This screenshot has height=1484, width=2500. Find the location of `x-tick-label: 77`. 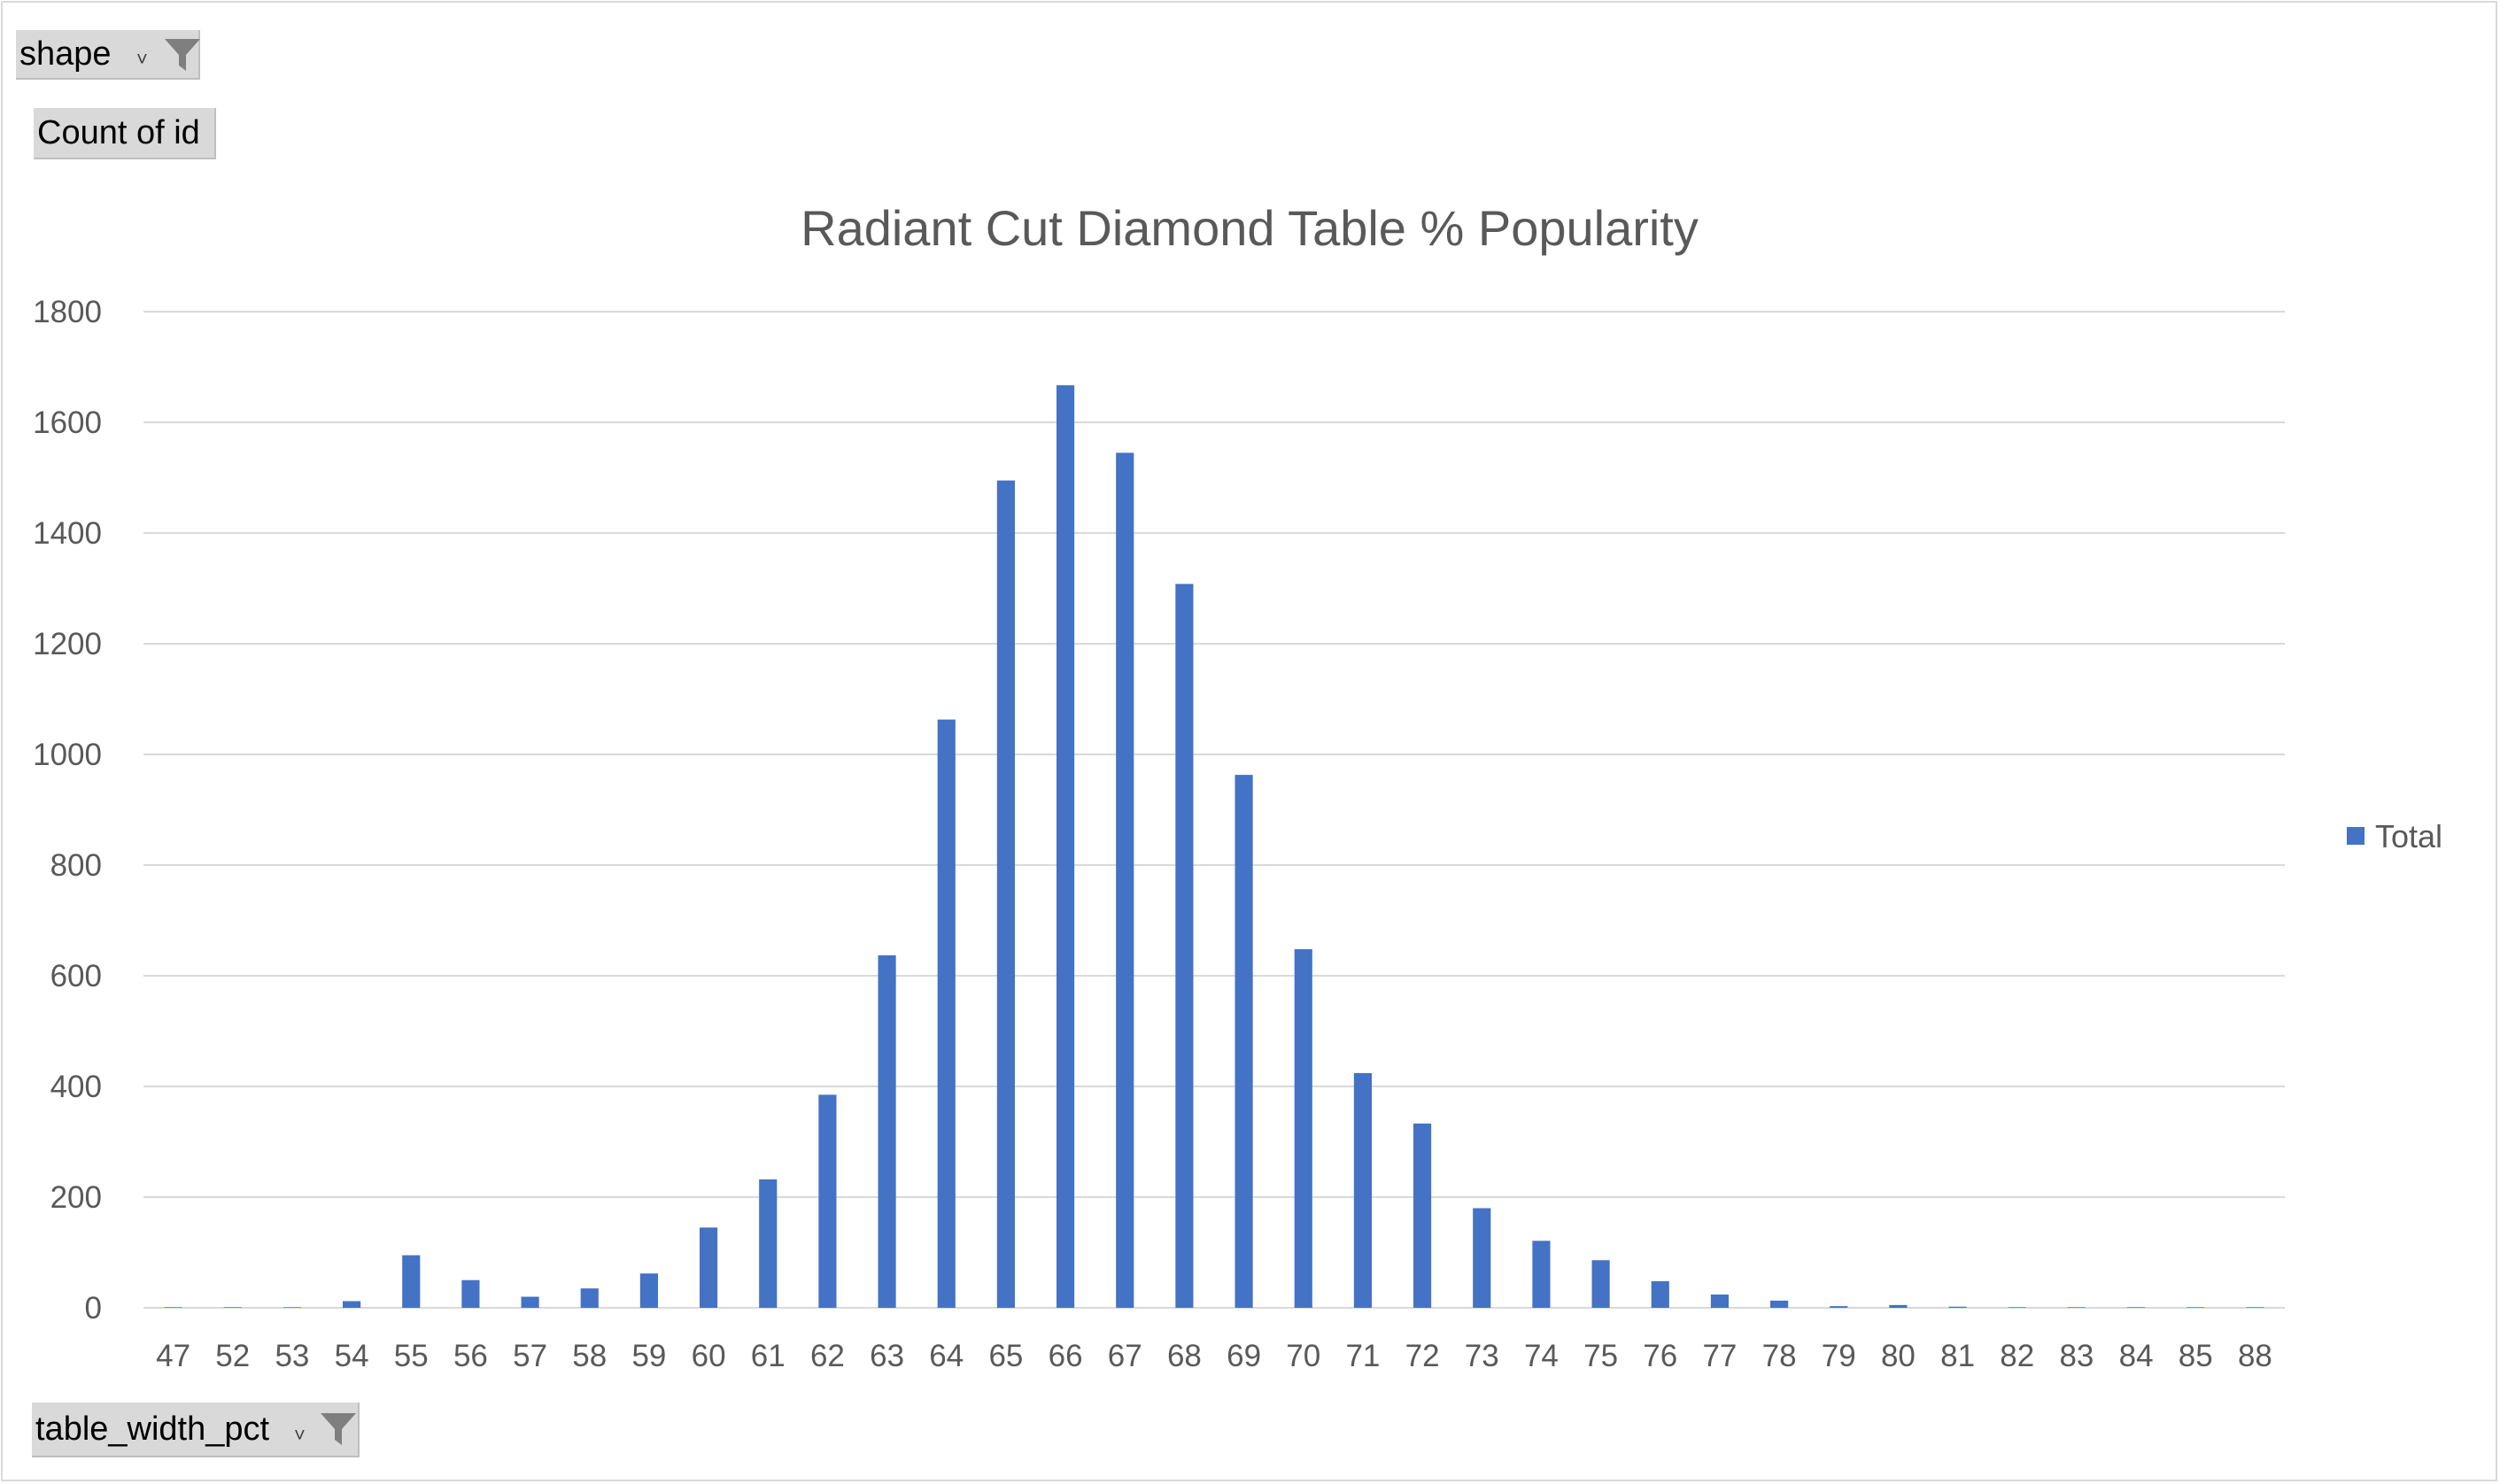

x-tick-label: 77 is located at coordinates (1719, 1356).